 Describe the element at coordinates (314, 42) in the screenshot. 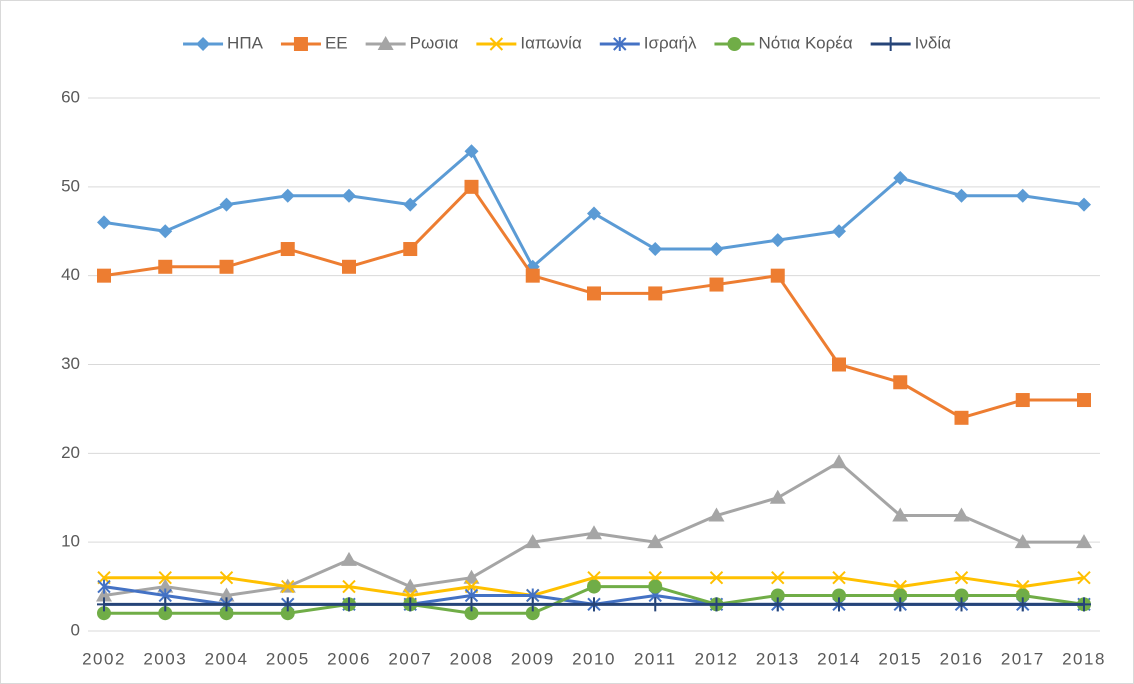

I see `legend-item: ΕΕ` at that location.